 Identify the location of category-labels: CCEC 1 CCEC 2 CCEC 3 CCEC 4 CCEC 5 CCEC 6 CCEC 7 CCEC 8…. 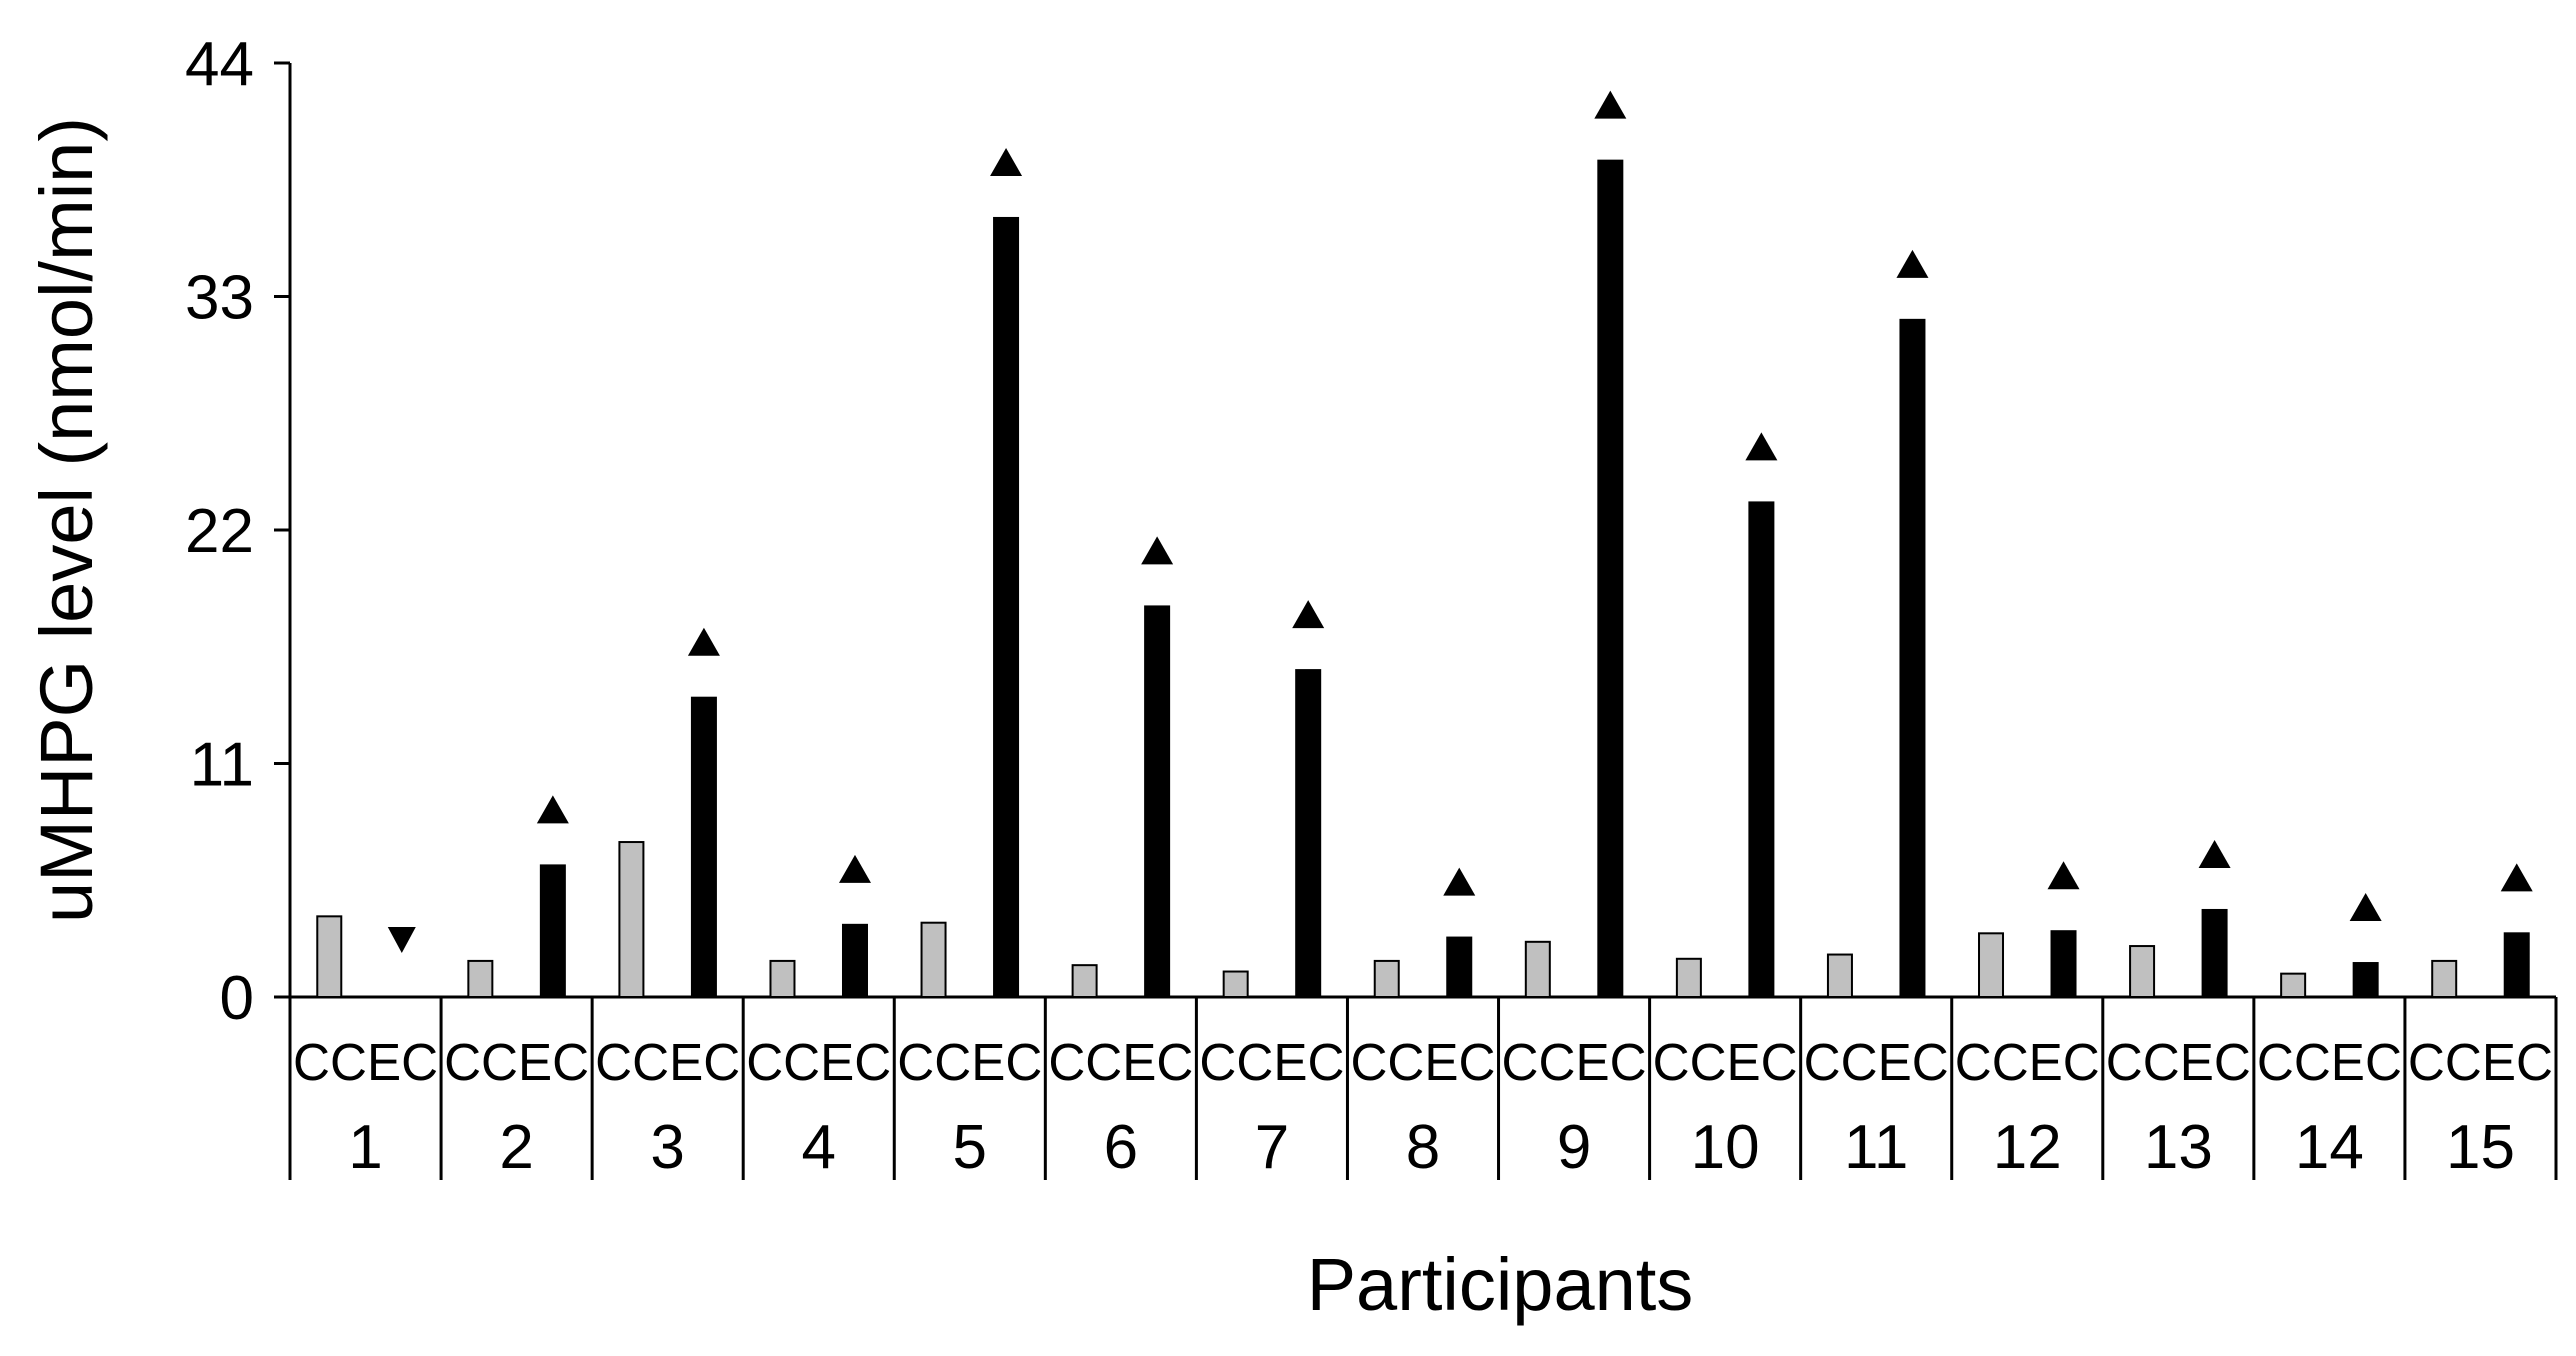
(1423, 1108).